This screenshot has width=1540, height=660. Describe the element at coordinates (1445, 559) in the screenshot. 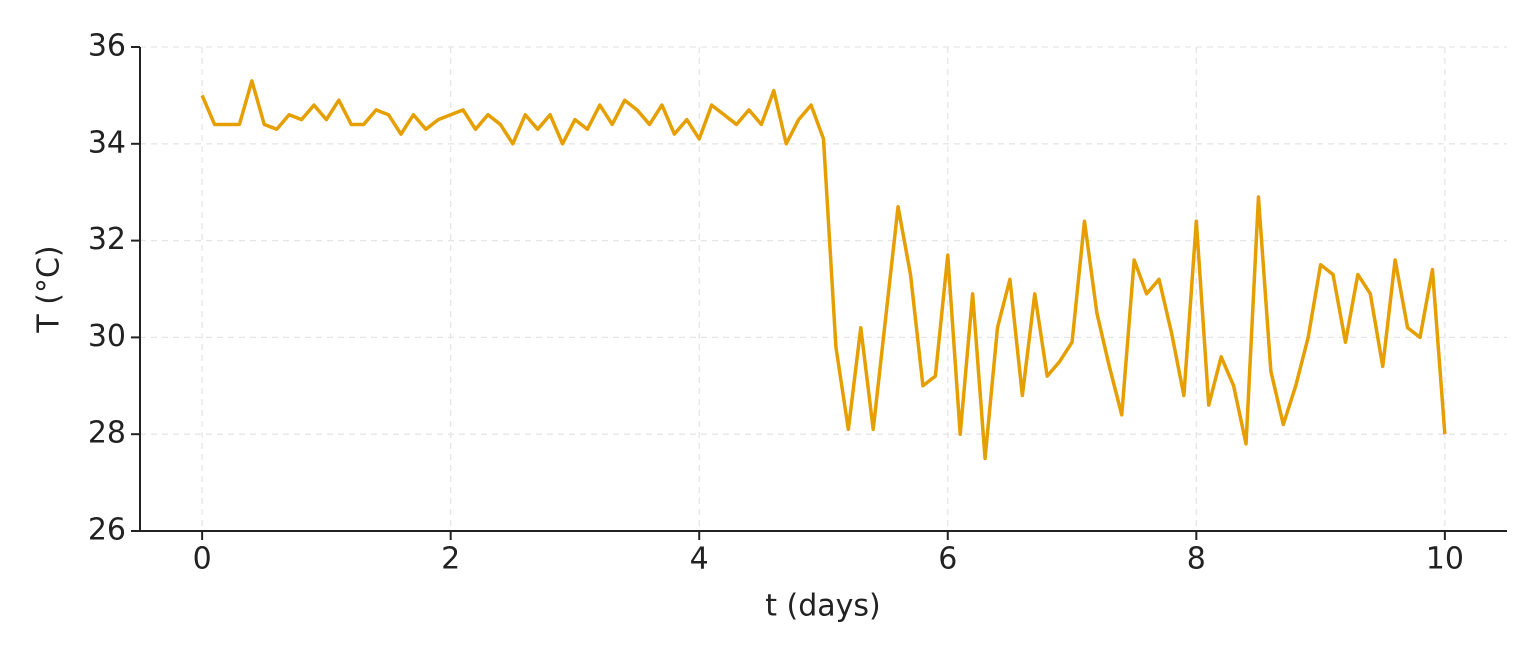

I see `x-tick-label: 10` at that location.